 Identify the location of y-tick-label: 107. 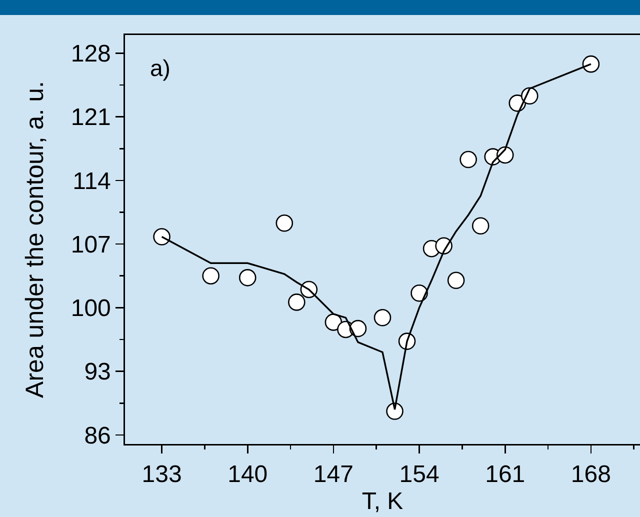
(90, 244).